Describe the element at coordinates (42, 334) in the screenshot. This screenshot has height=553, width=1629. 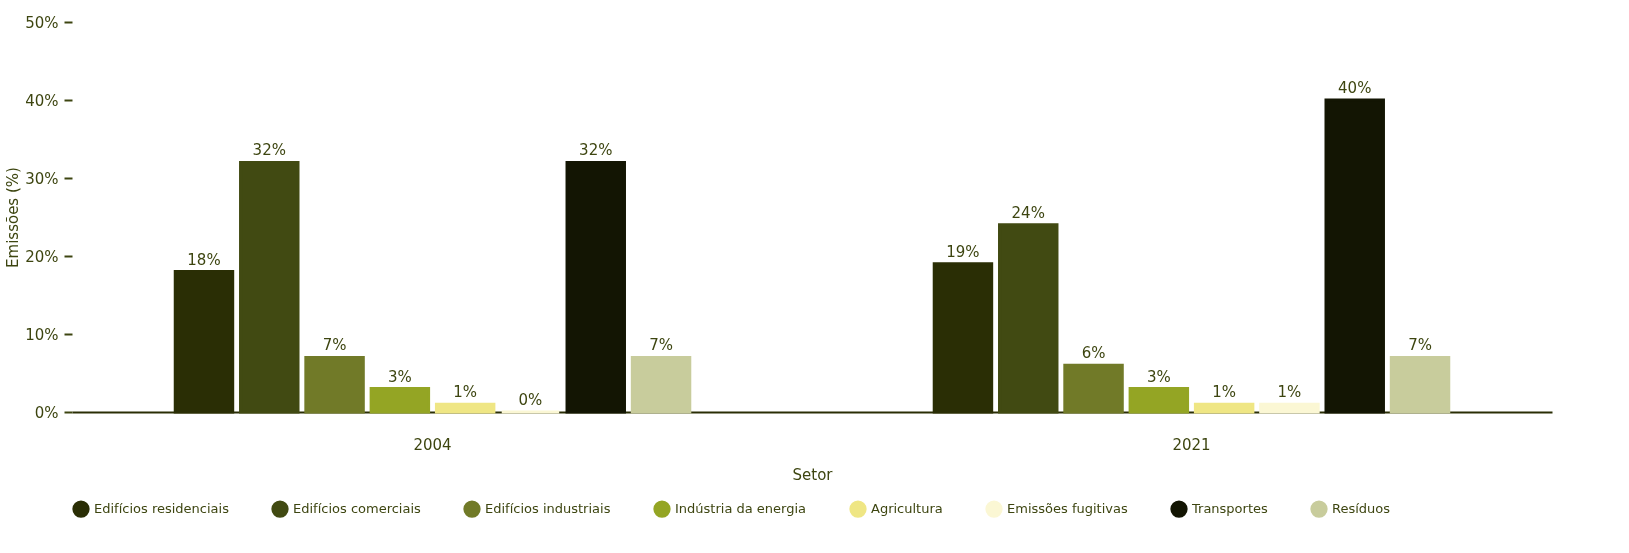
I see `y-tick-label: 10%` at that location.